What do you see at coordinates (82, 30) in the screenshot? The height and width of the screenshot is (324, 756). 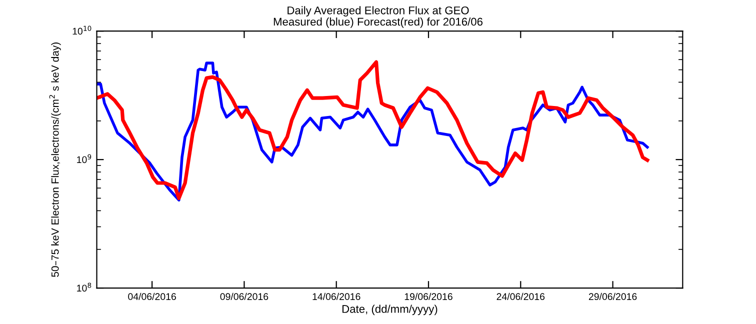 I see `y-tick-label: 10$^{10}$` at bounding box center [82, 30].